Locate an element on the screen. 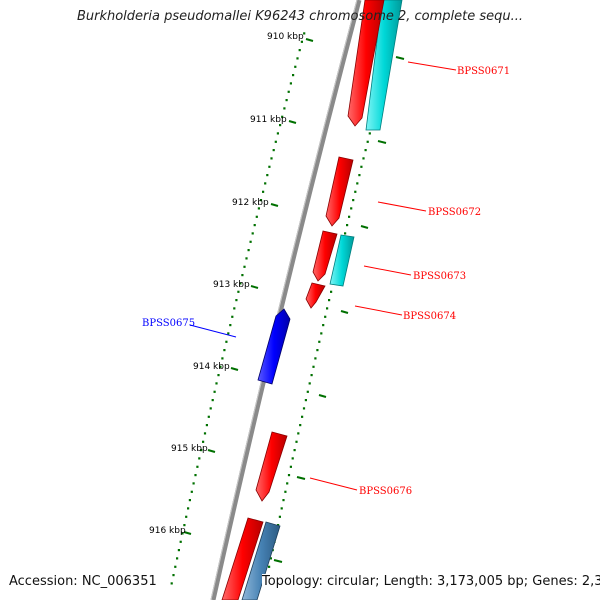 The height and width of the screenshot is (600, 600). gene-label: BPSS0676 is located at coordinates (385, 491).